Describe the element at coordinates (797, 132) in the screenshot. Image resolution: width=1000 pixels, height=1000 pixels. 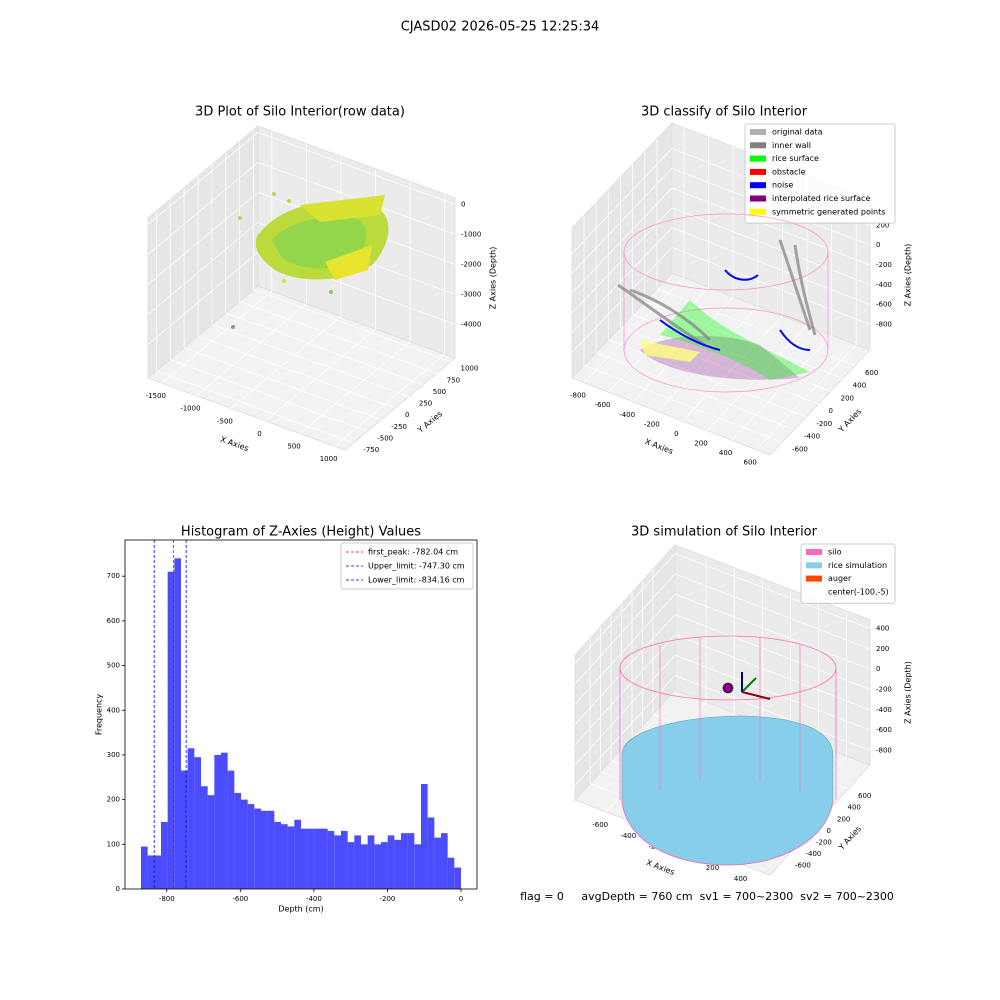
I see `legend-label: original data` at that location.